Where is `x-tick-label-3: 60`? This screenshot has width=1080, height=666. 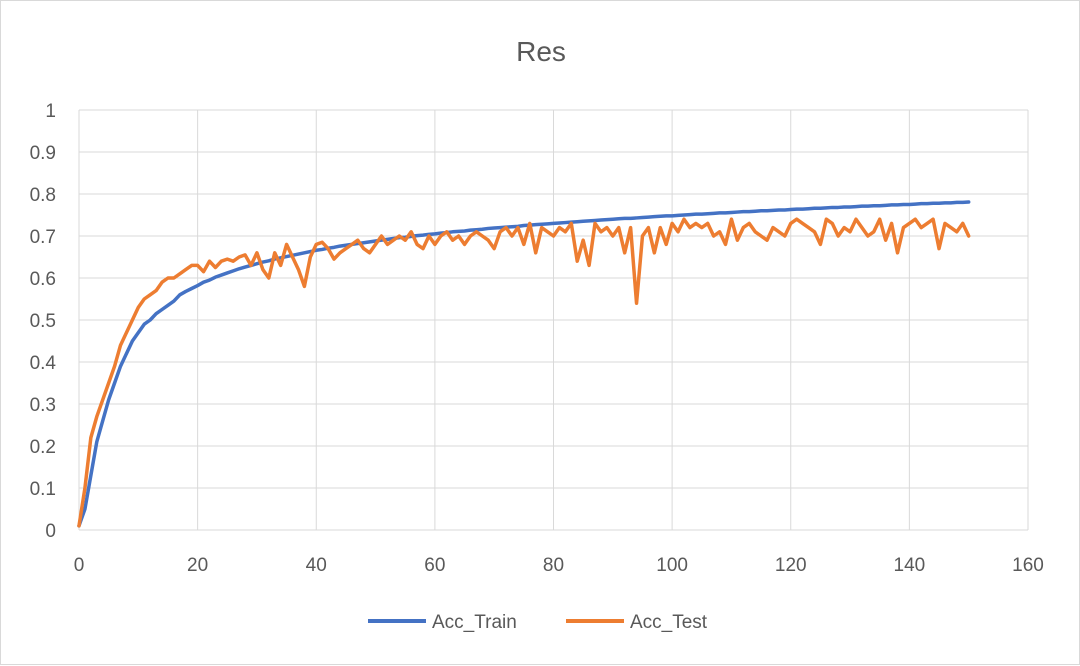 x-tick-label-3: 60 is located at coordinates (434, 565).